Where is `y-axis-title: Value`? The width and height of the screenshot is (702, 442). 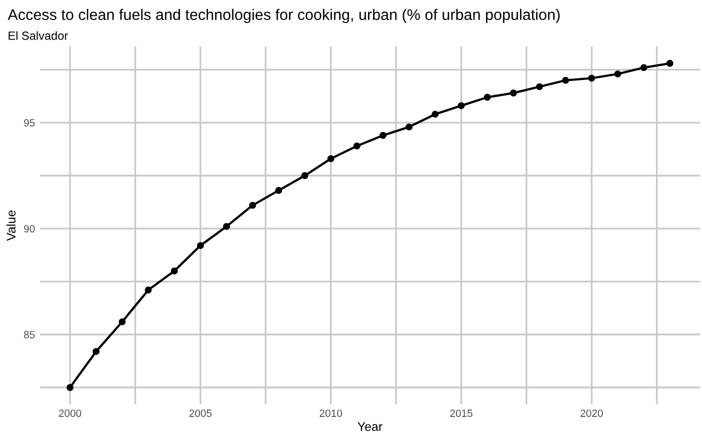
y-axis-title: Value is located at coordinates (11, 225).